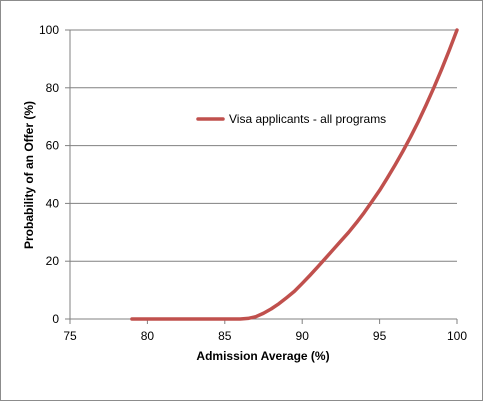  Describe the element at coordinates (29, 175) in the screenshot. I see `y-axis-title: Probability of an Offer (%)` at that location.